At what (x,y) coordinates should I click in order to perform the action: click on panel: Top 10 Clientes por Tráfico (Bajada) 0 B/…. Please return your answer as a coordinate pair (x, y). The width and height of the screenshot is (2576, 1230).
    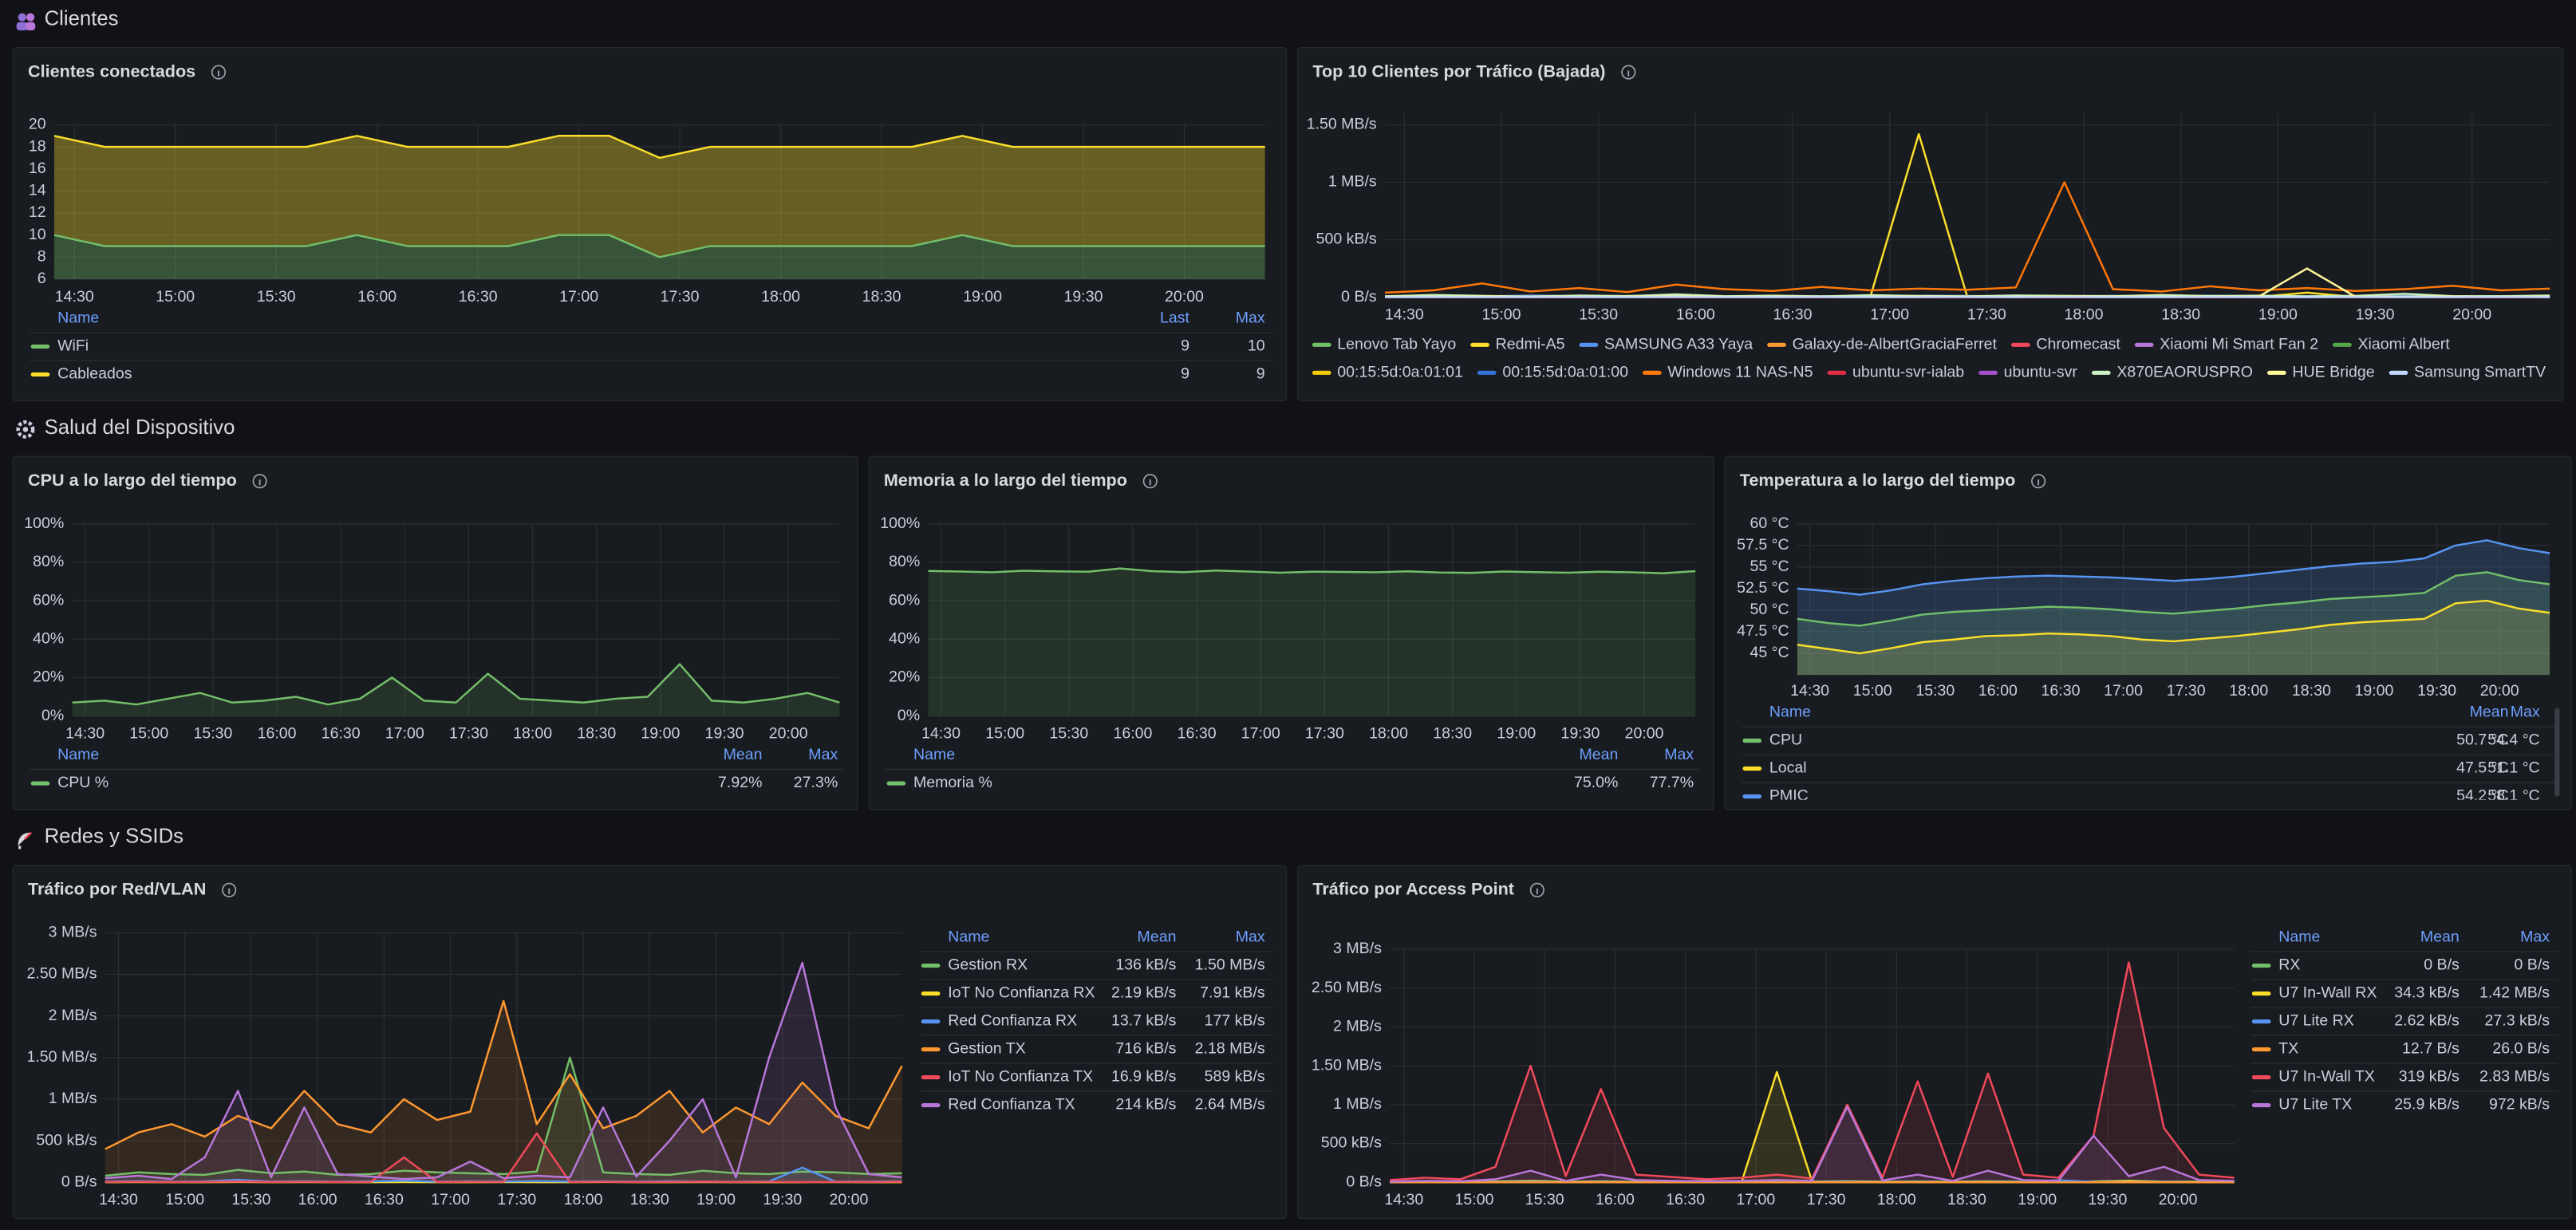
    Looking at the image, I should click on (1931, 224).